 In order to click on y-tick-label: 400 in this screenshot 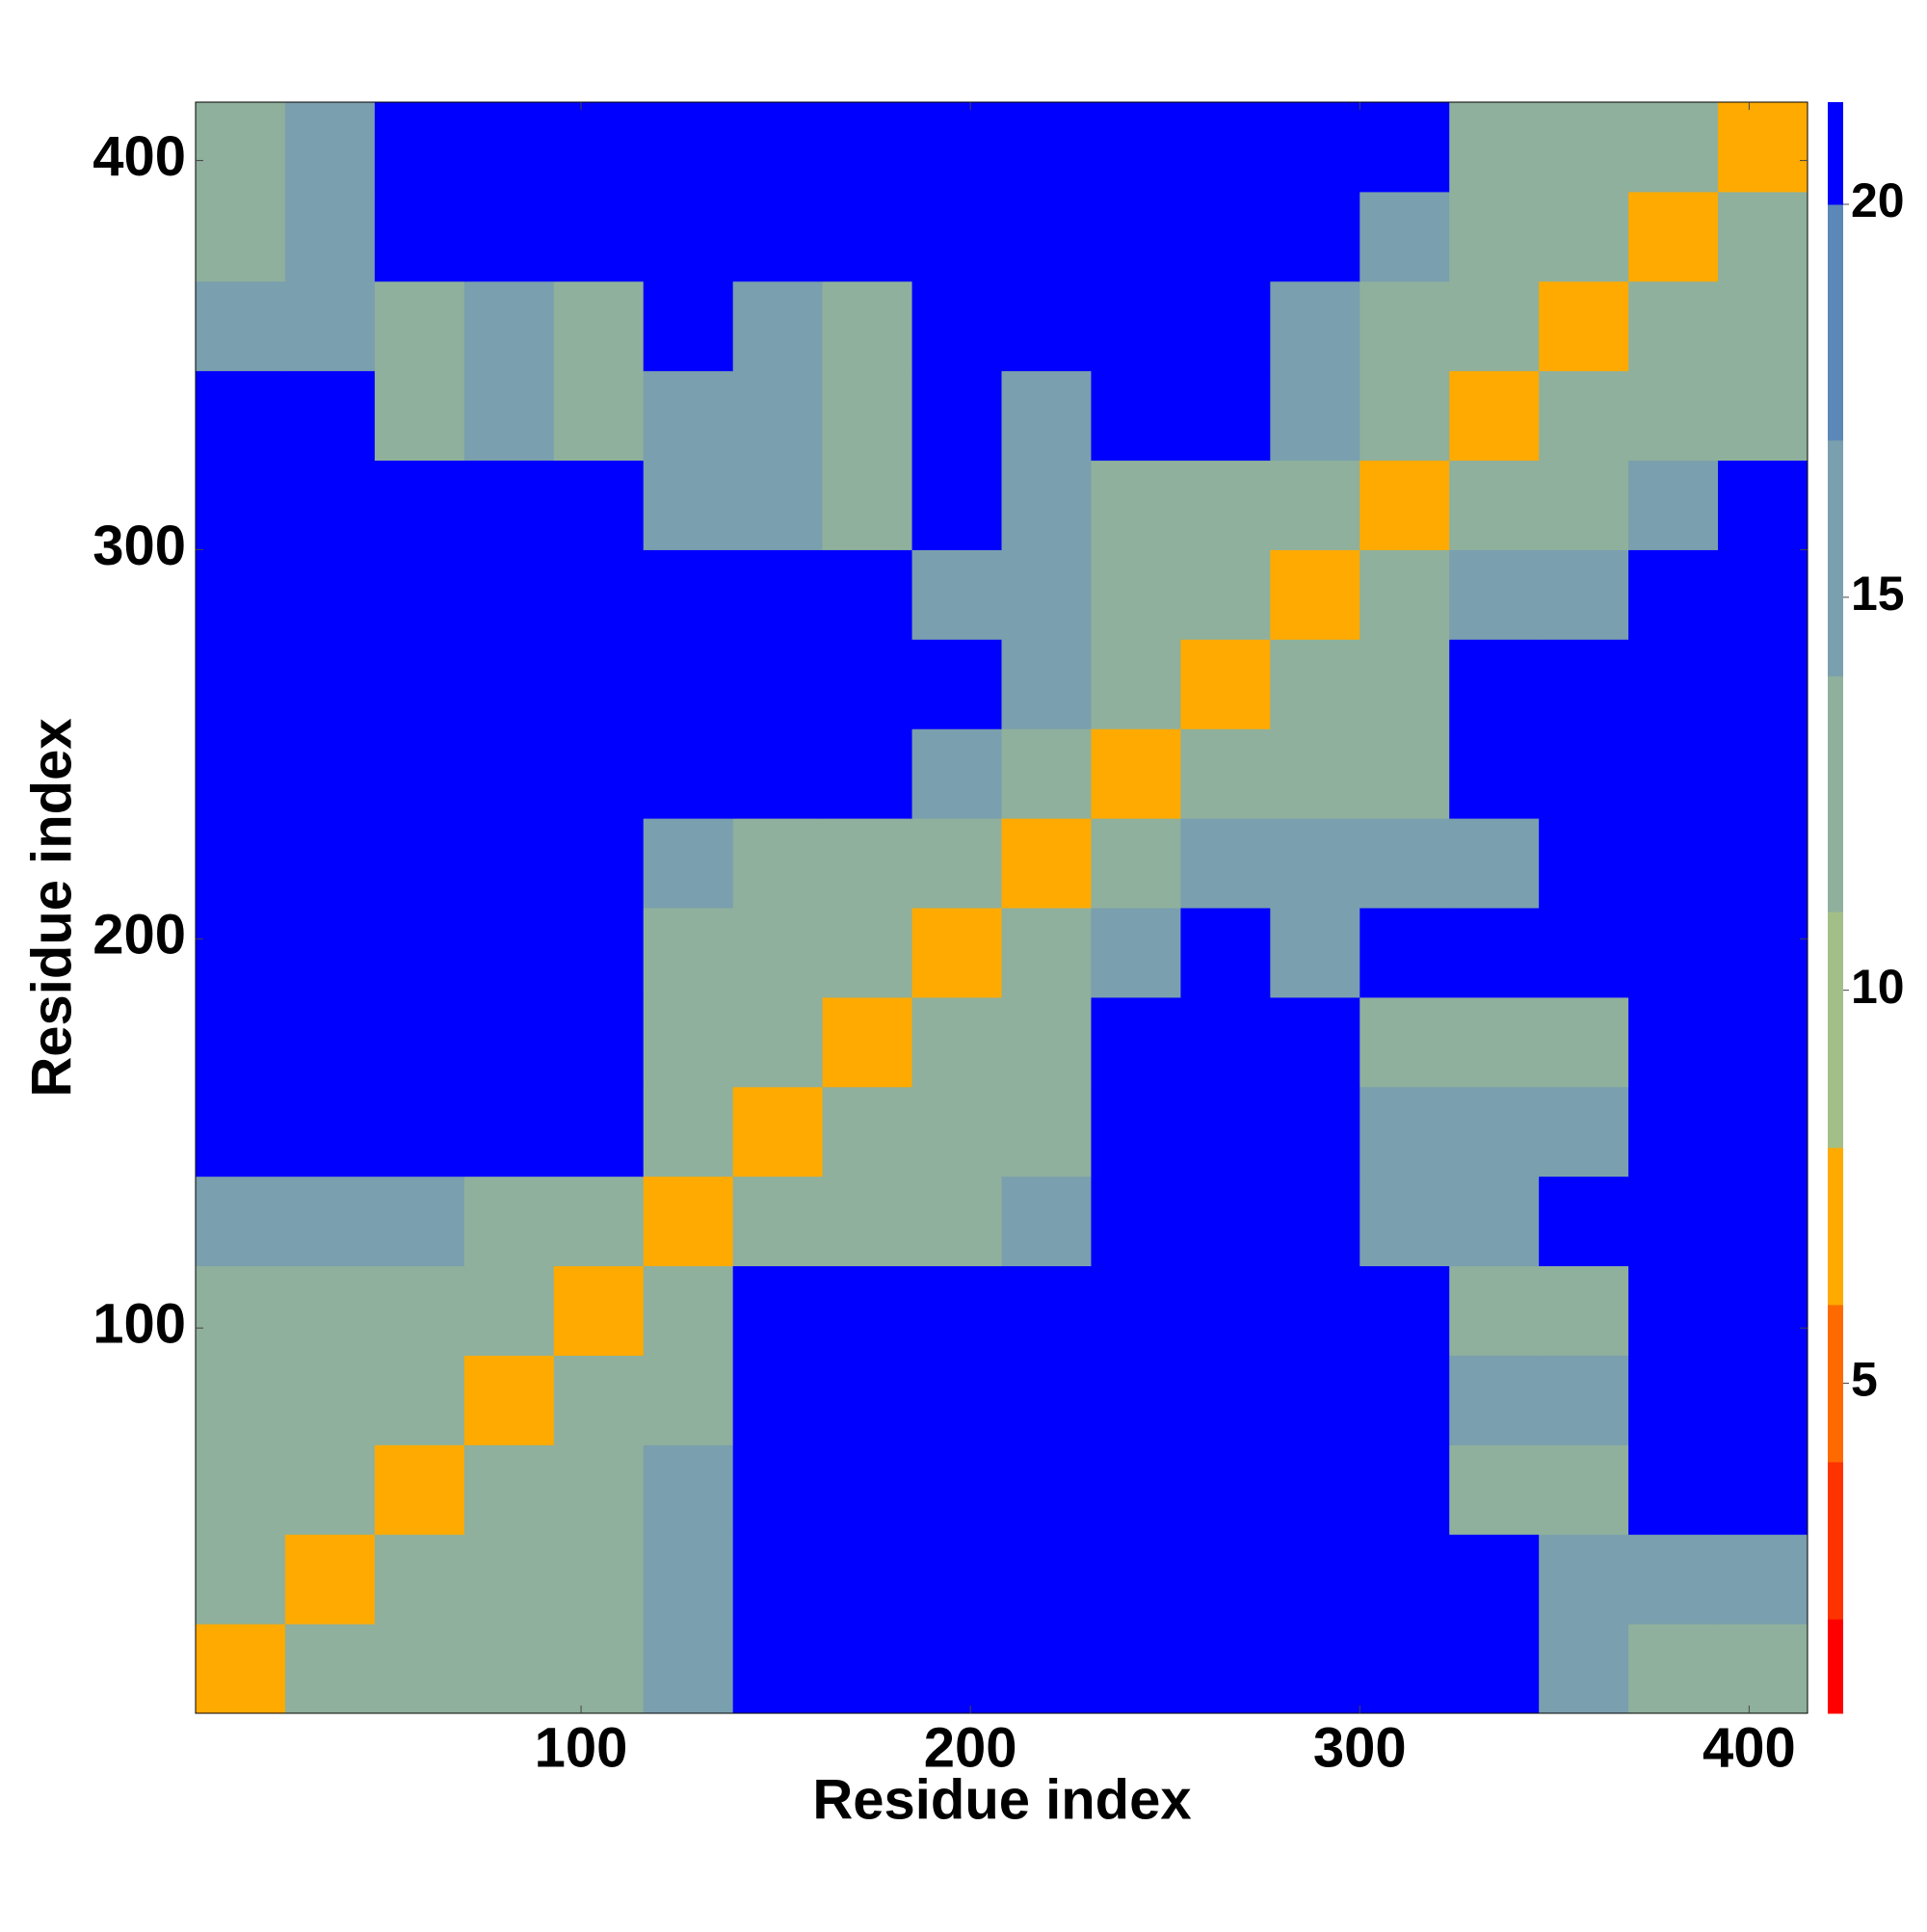, I will do `click(139, 156)`.